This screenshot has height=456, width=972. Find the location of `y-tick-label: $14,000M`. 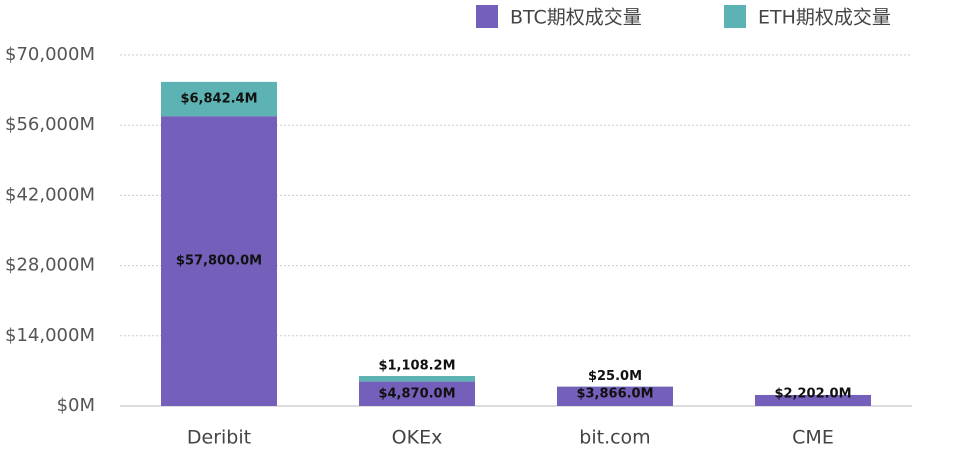

y-tick-label: $14,000M is located at coordinates (50, 335).